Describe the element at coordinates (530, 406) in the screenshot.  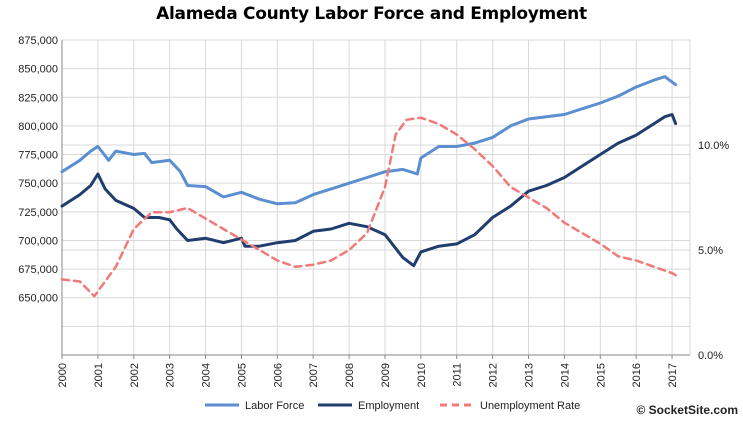
I see `legend-label-unemployment-rate: Unemployment Rate` at that location.